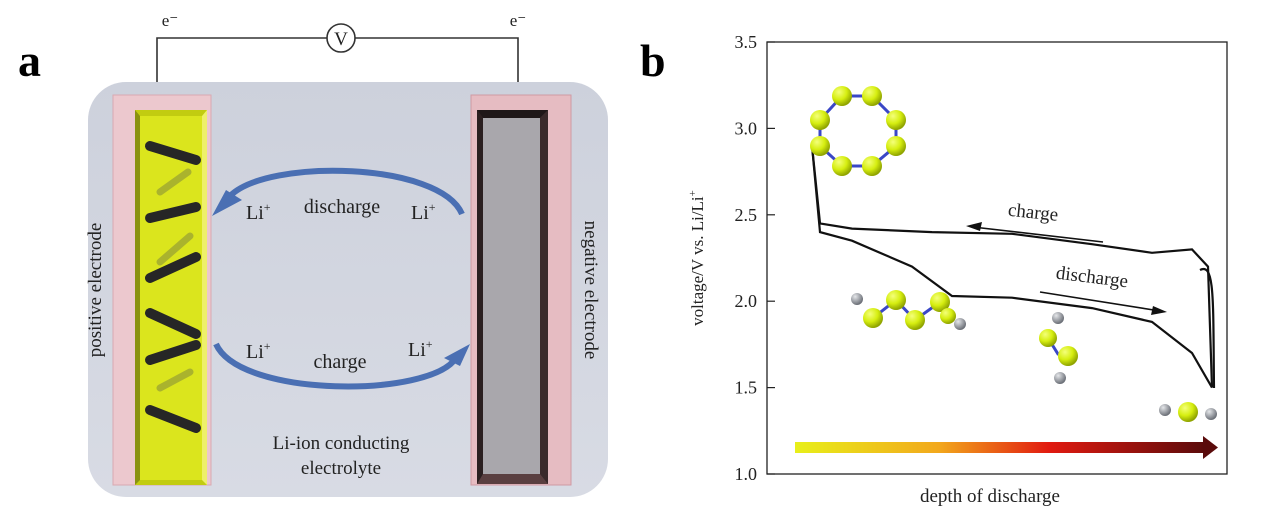 This screenshot has height=514, width=1261. I want to click on depth-of-discharge-gradient-arrow, so click(1006, 447).